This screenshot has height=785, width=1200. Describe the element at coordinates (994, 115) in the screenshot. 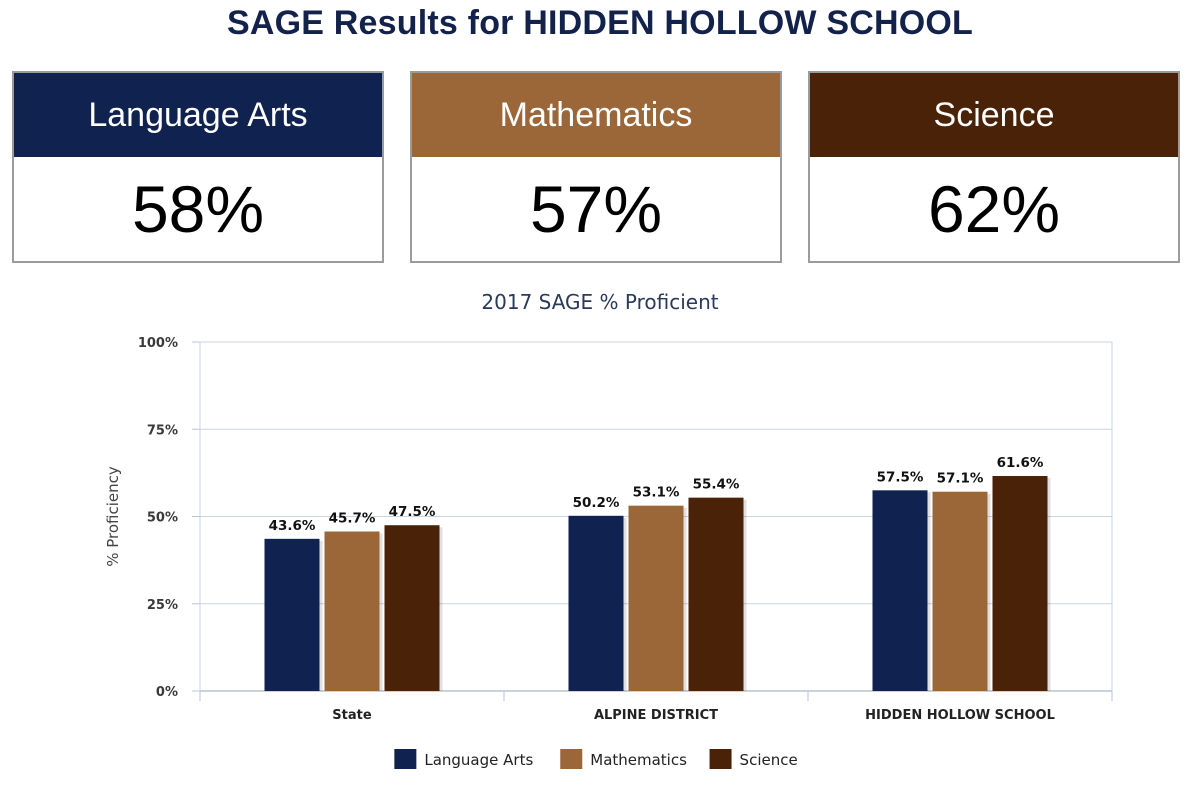

I see `card-header-science: Science` at that location.